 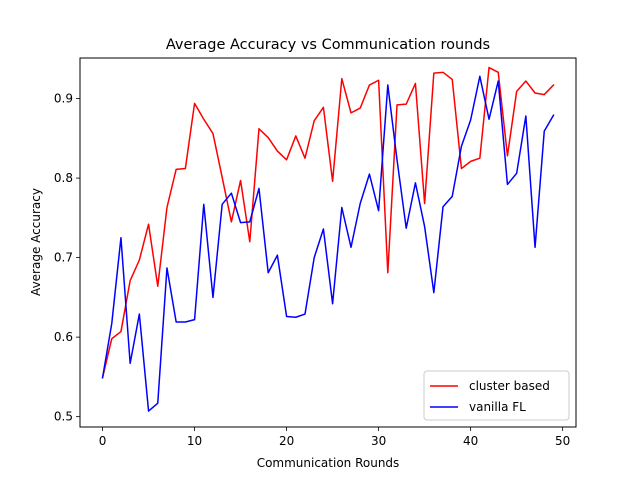 What do you see at coordinates (63, 337) in the screenshot?
I see `y-tick-label: 0.6` at bounding box center [63, 337].